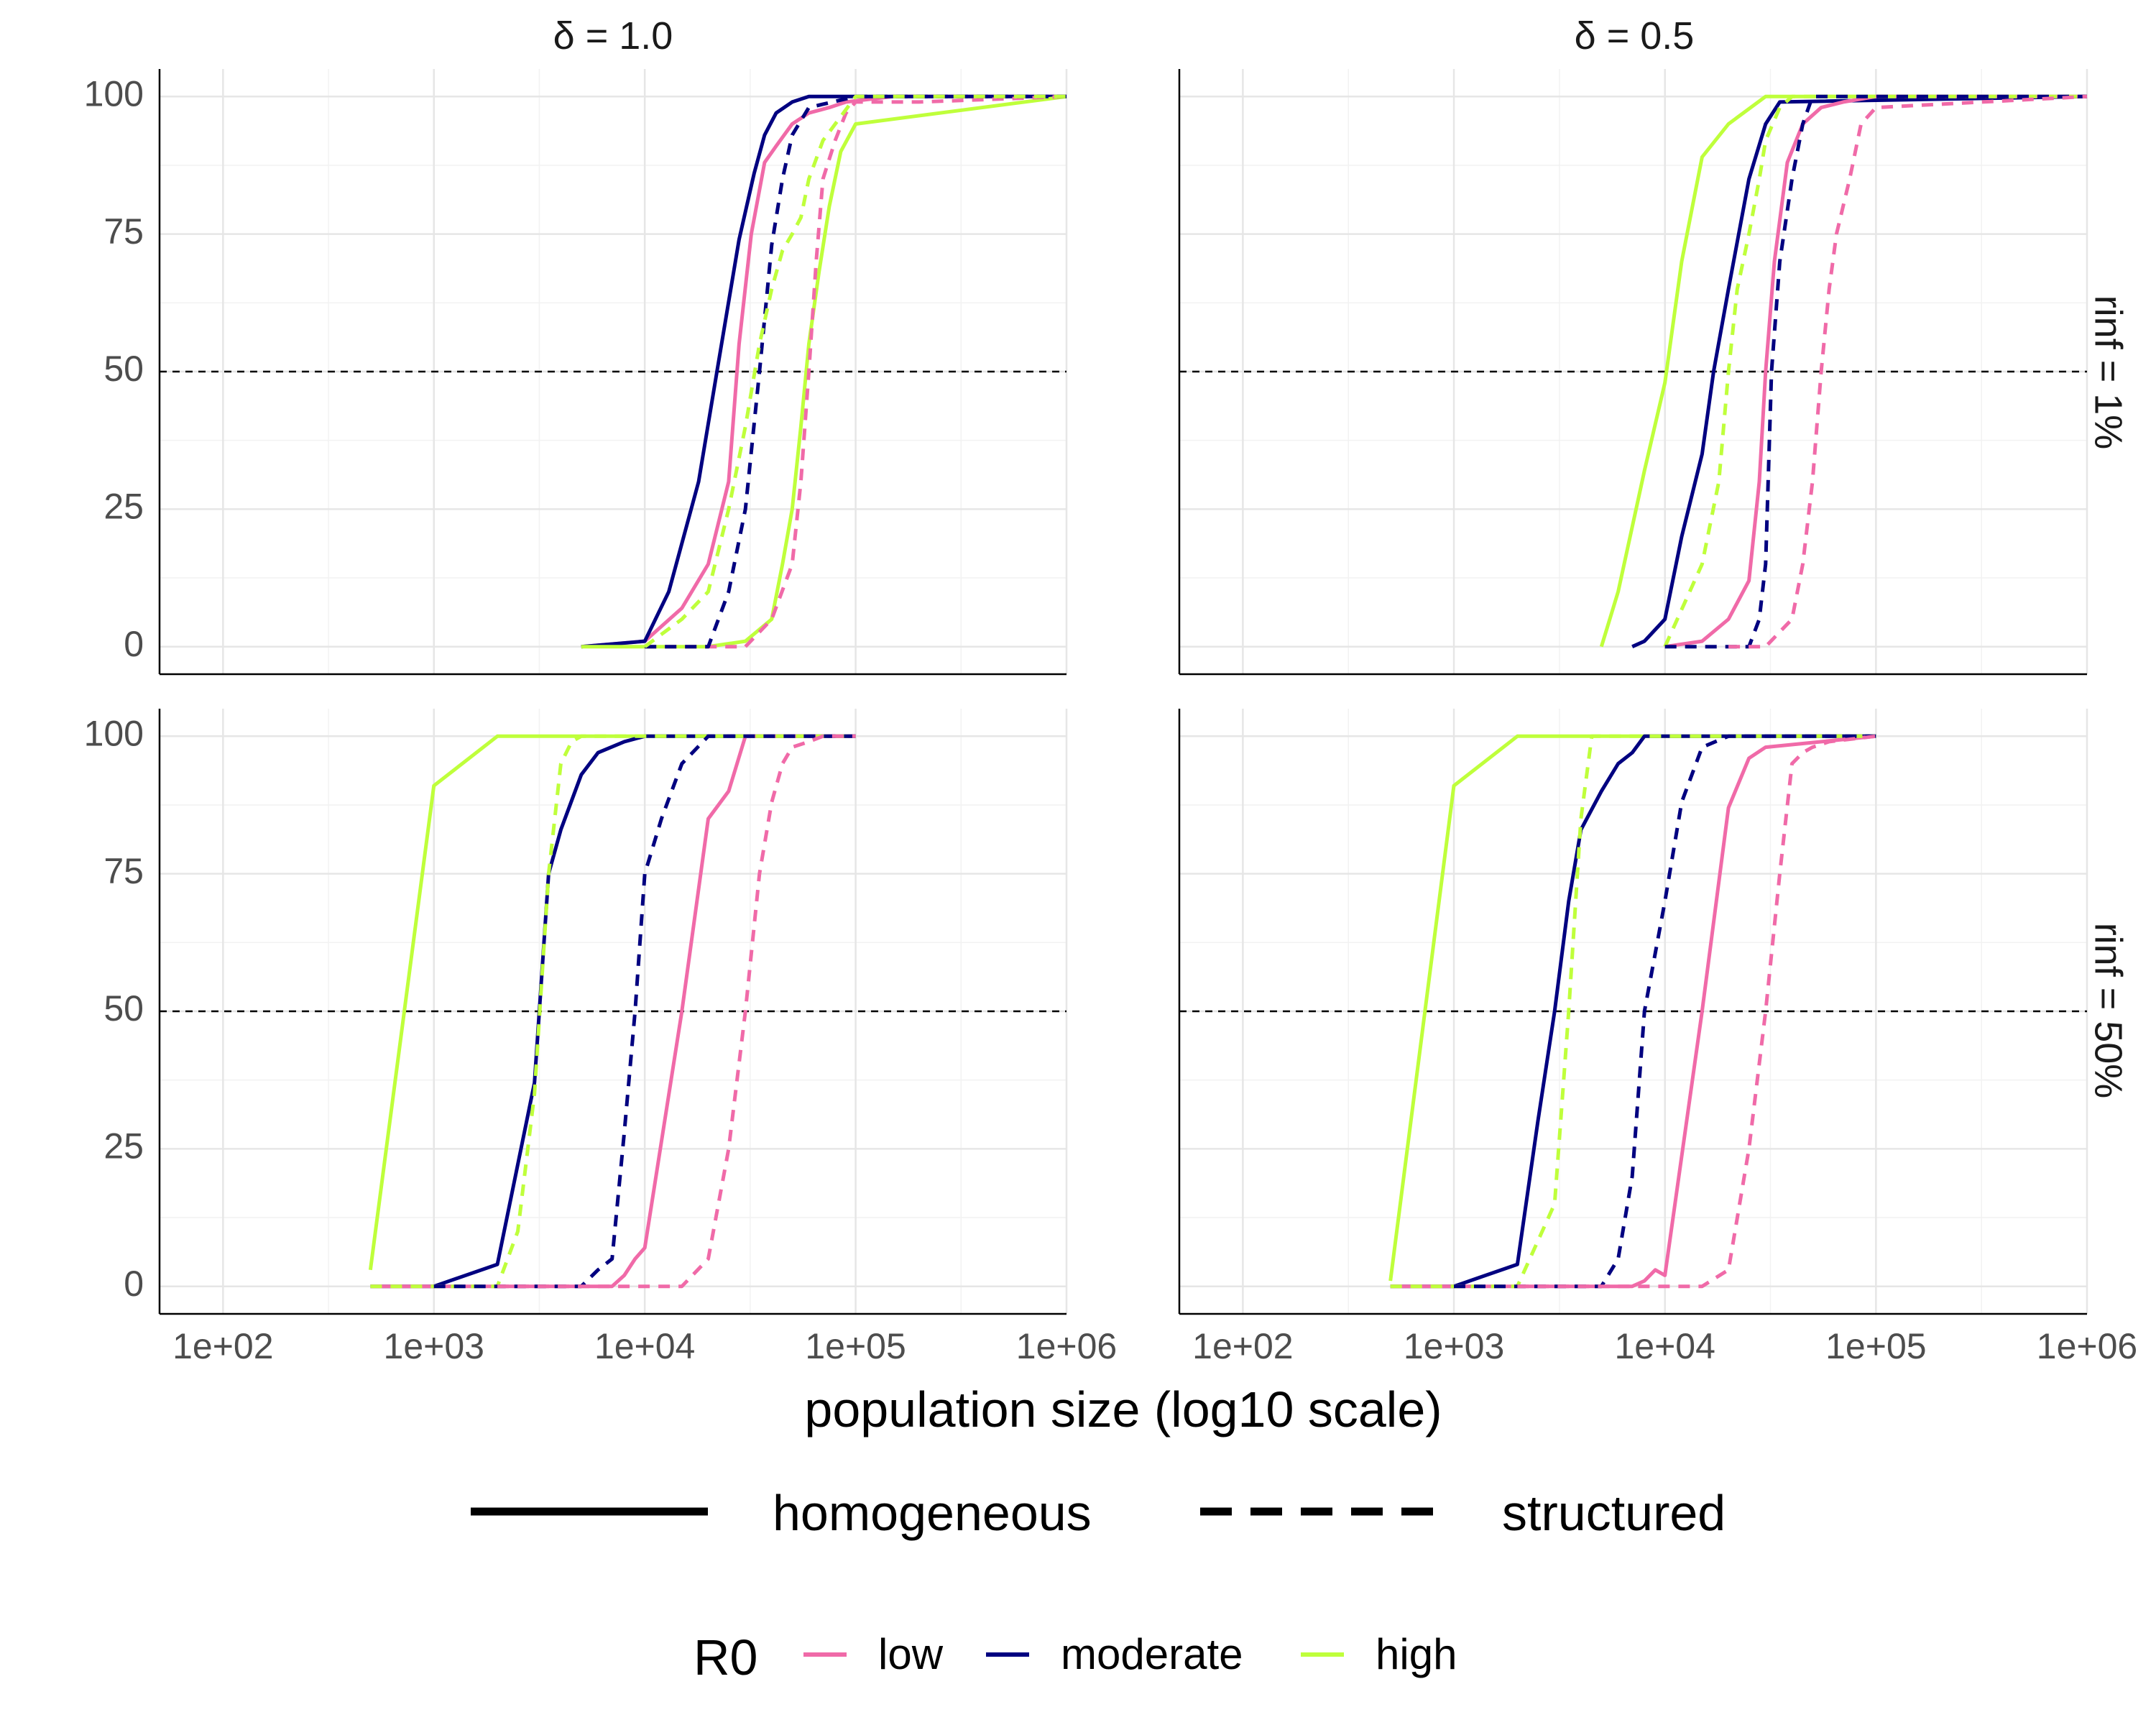 The image size is (2156, 1725). What do you see at coordinates (1614, 1513) in the screenshot?
I see `legend-label-structured: structured` at bounding box center [1614, 1513].